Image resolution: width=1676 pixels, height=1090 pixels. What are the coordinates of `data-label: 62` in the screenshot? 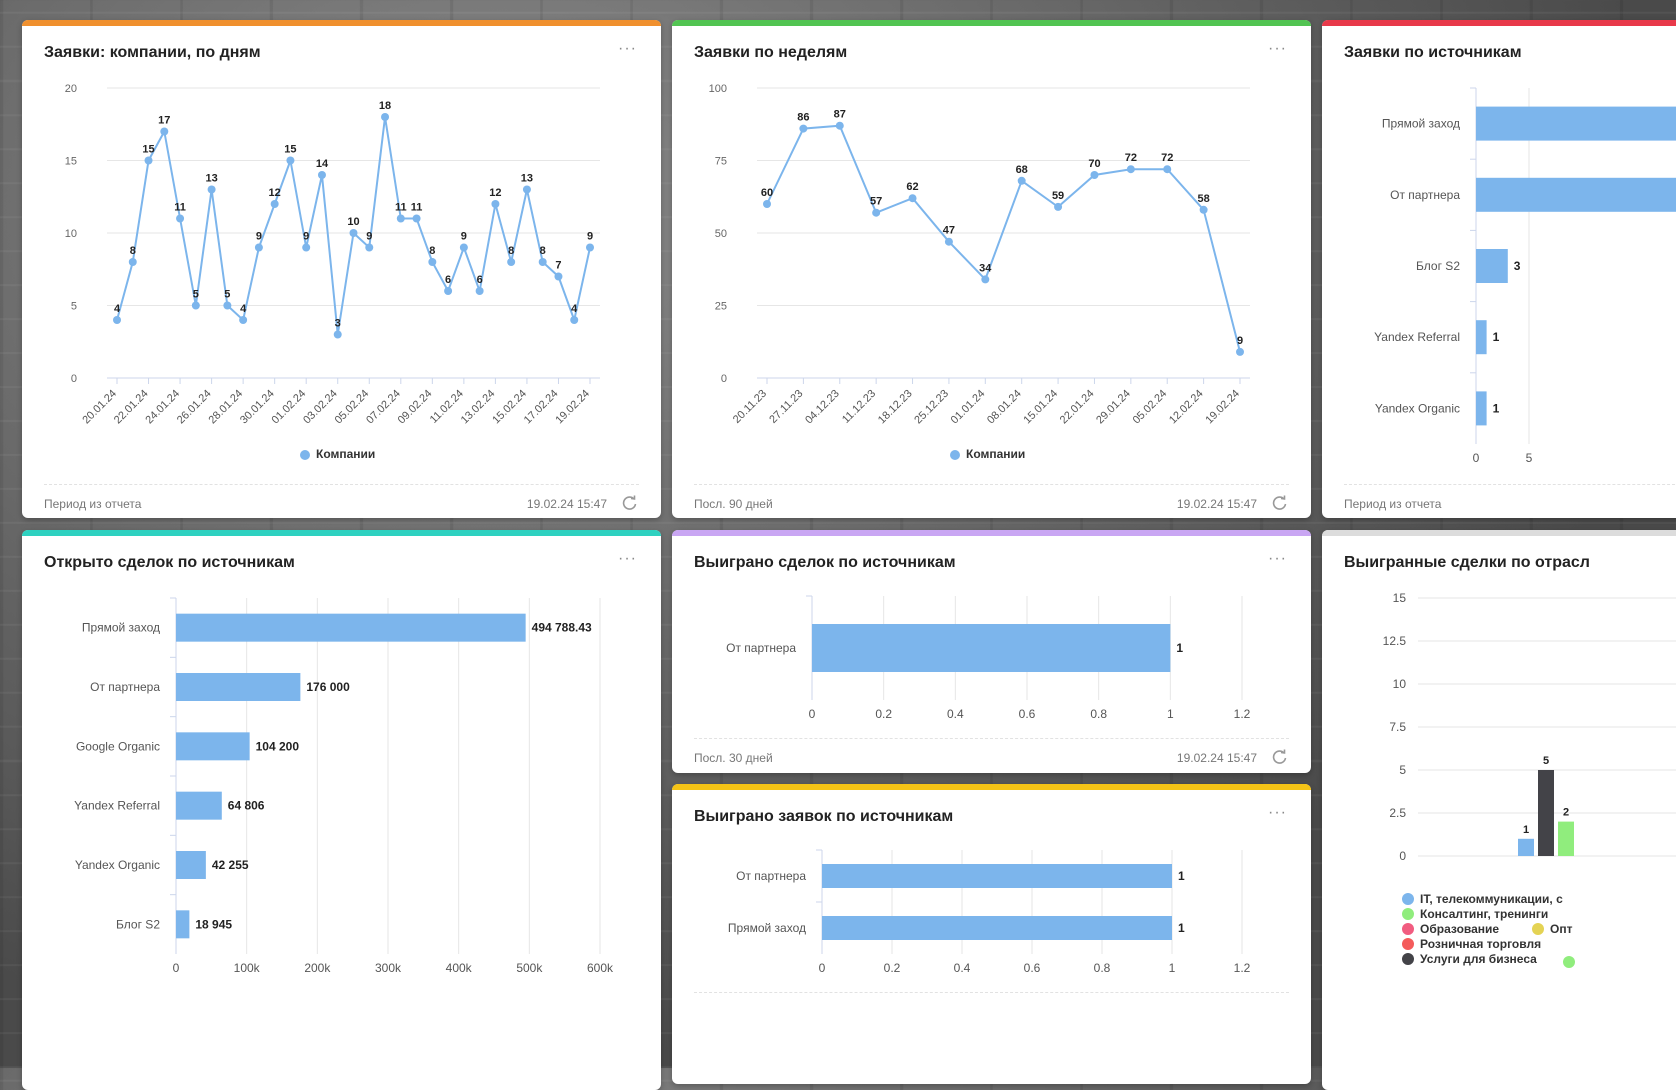 It's located at (912, 187).